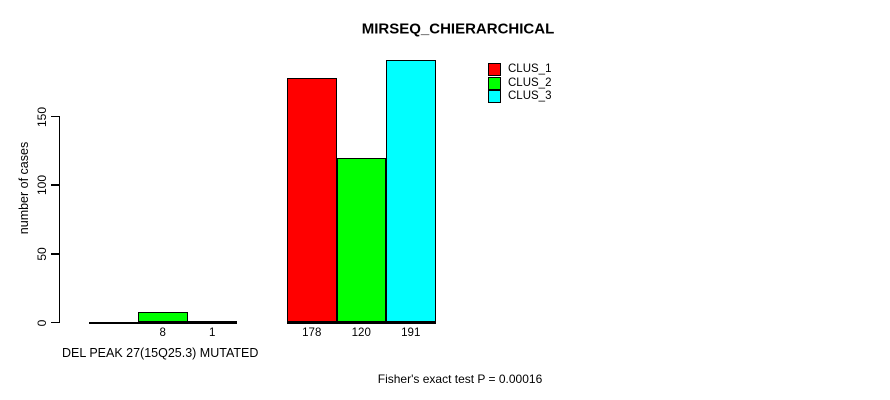 This screenshot has height=400, width=890. What do you see at coordinates (160, 353) in the screenshot?
I see `x-axis-label: DEL PEAK 27(15Q25.3) MUTATED` at bounding box center [160, 353].